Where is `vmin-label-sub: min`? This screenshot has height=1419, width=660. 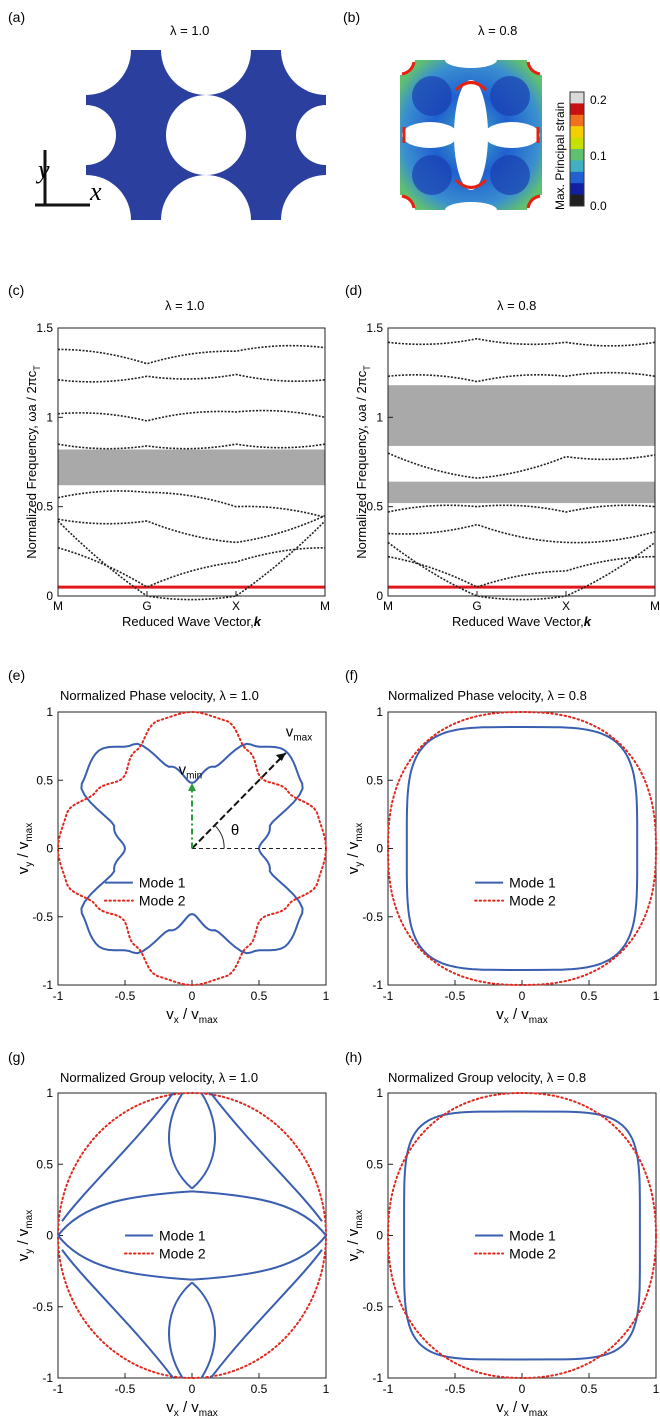
vmin-label-sub: min is located at coordinates (194, 775).